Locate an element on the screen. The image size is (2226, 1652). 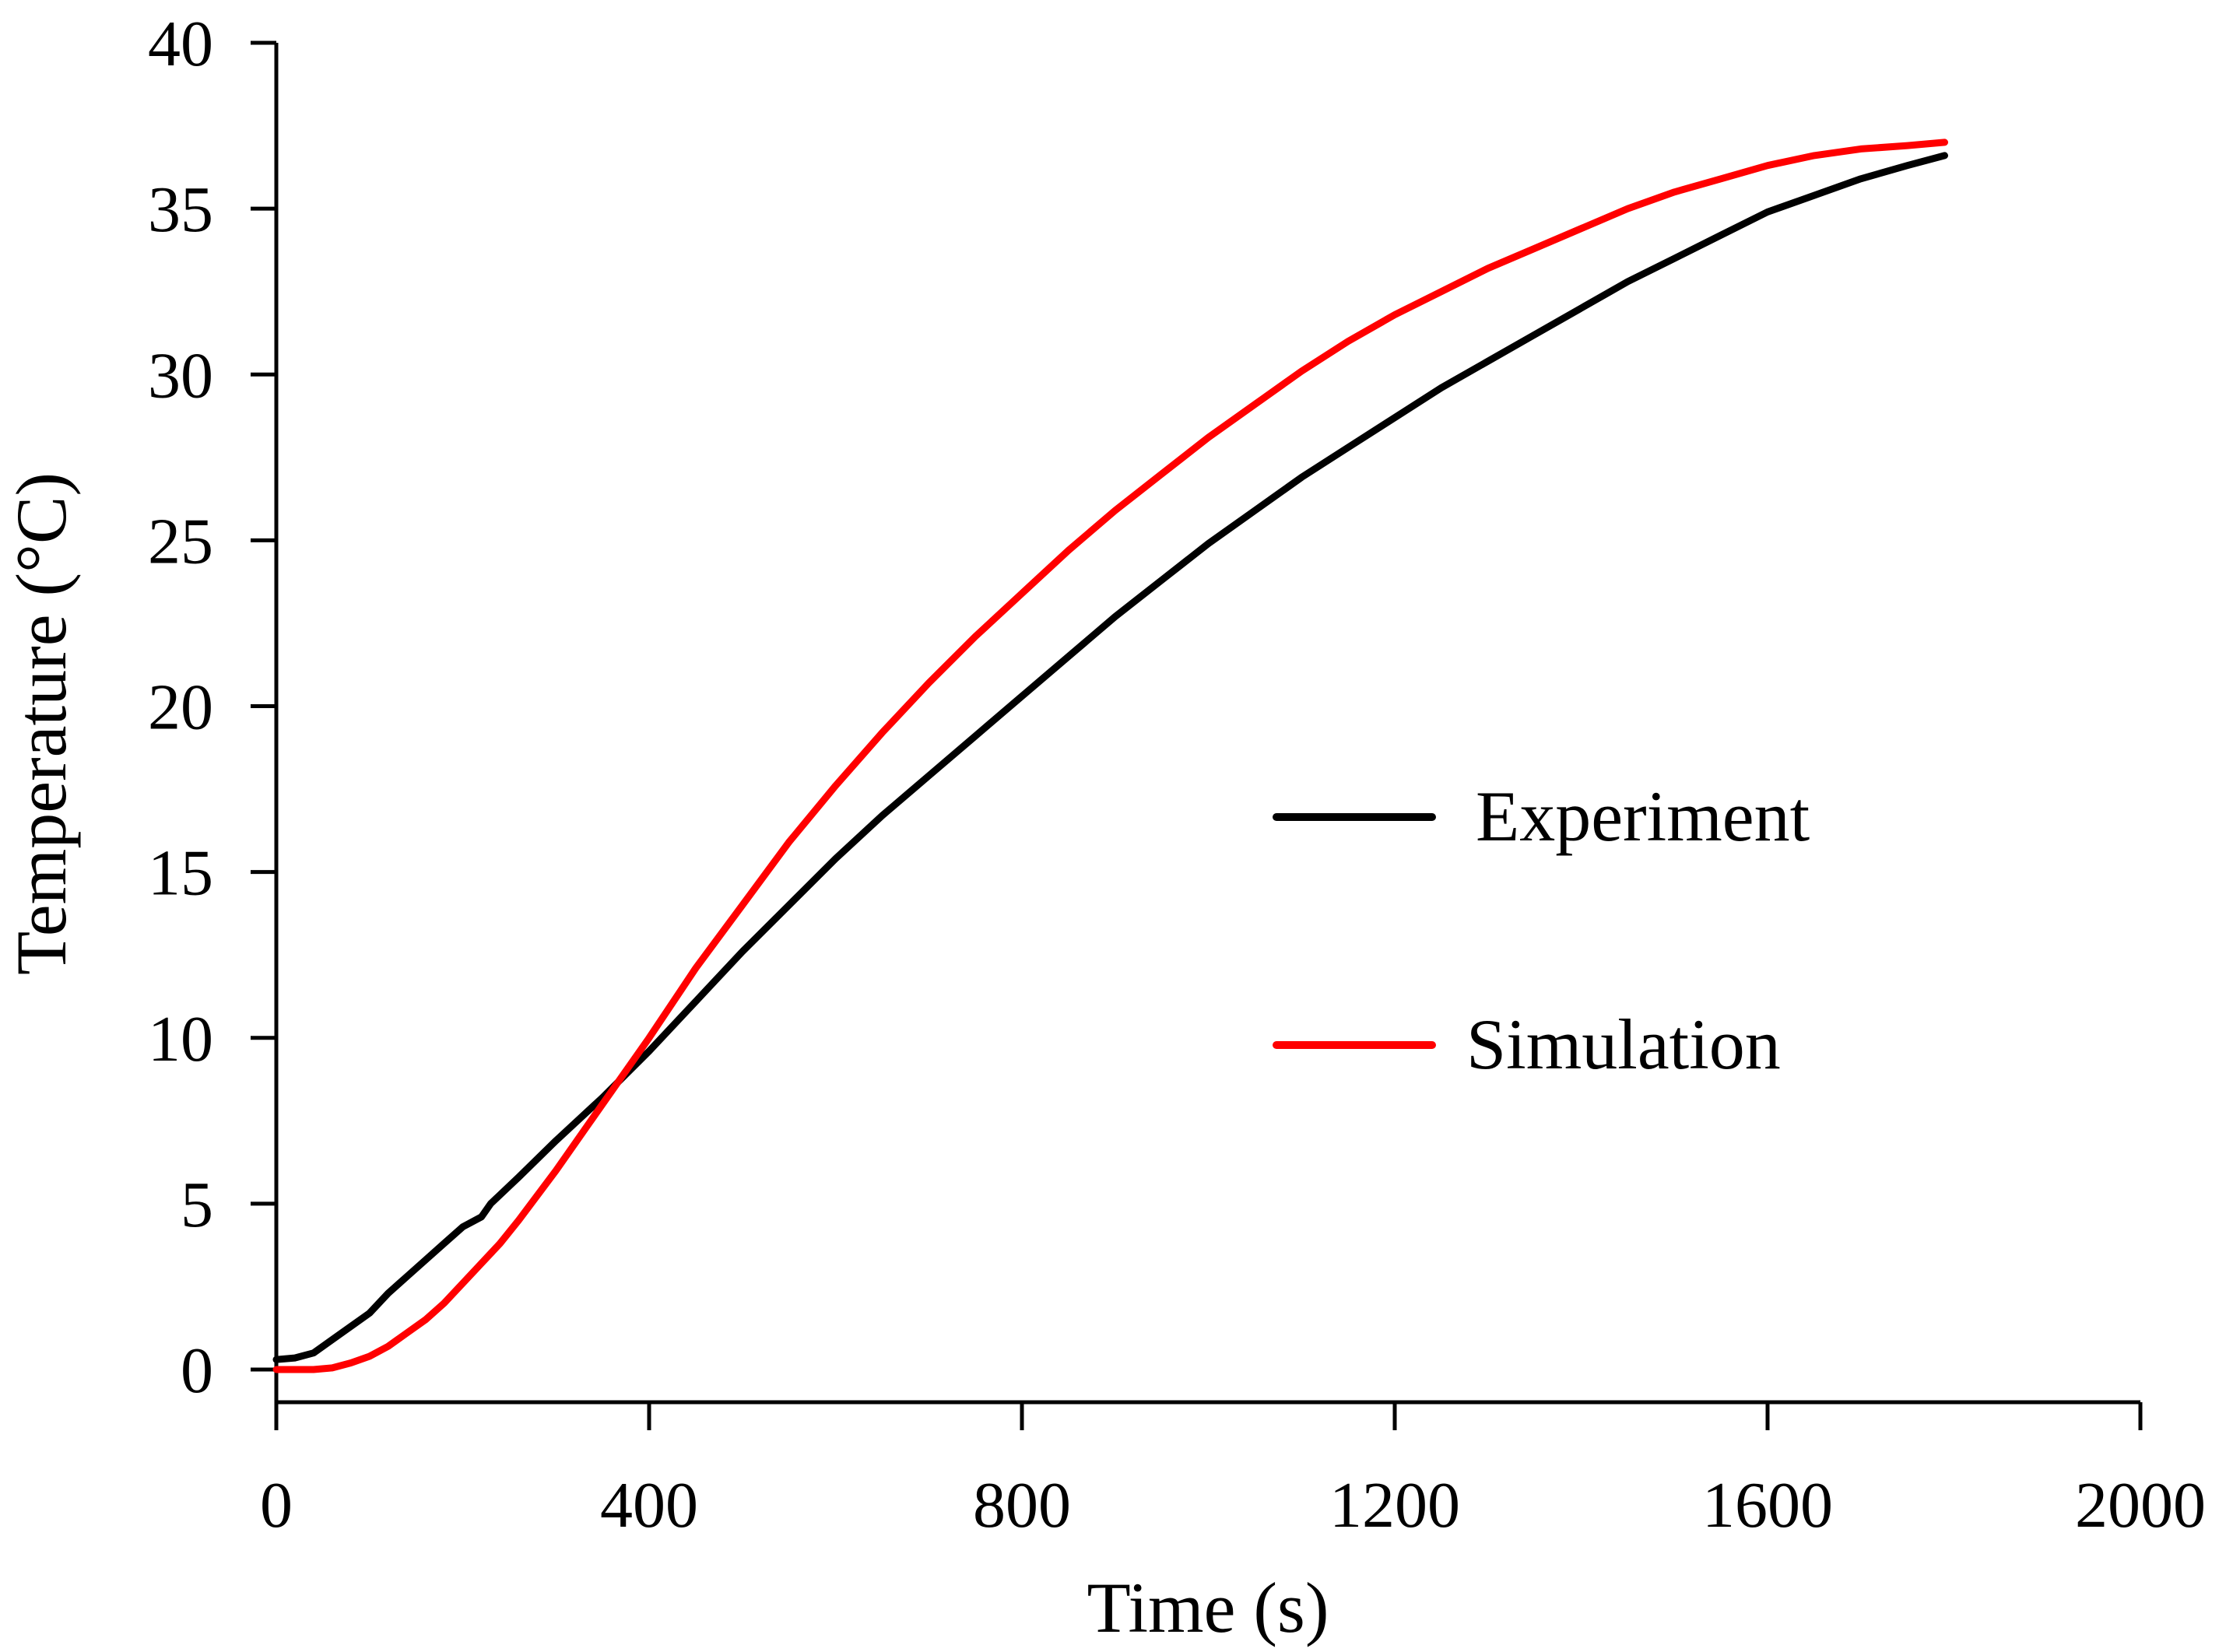
legend-label-simulation: Simulation is located at coordinates (1623, 1045).